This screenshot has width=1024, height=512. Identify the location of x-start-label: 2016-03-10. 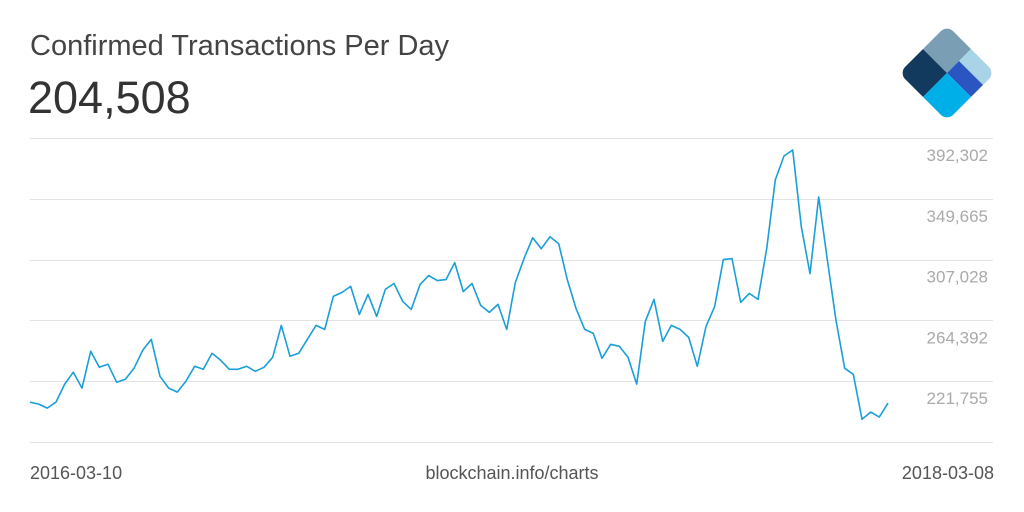
(76, 473).